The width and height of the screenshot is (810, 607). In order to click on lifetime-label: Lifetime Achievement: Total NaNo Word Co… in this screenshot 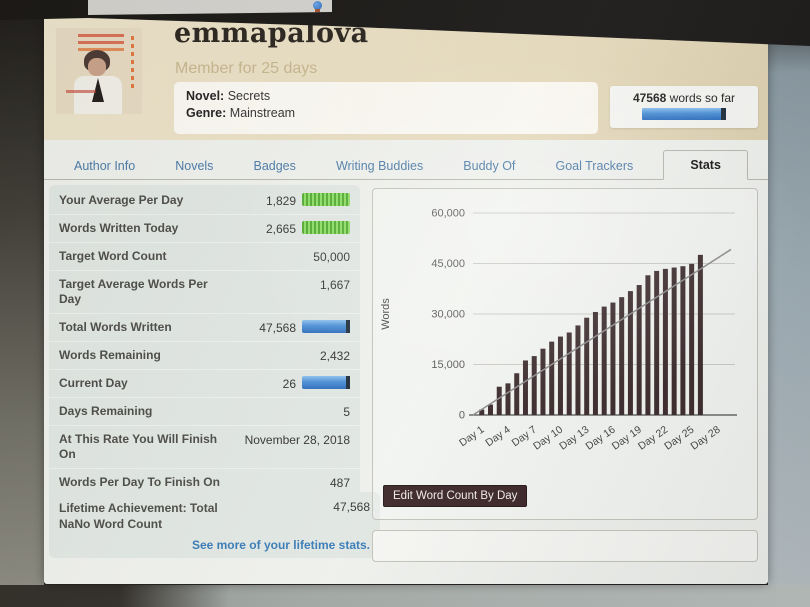, I will do `click(138, 516)`.